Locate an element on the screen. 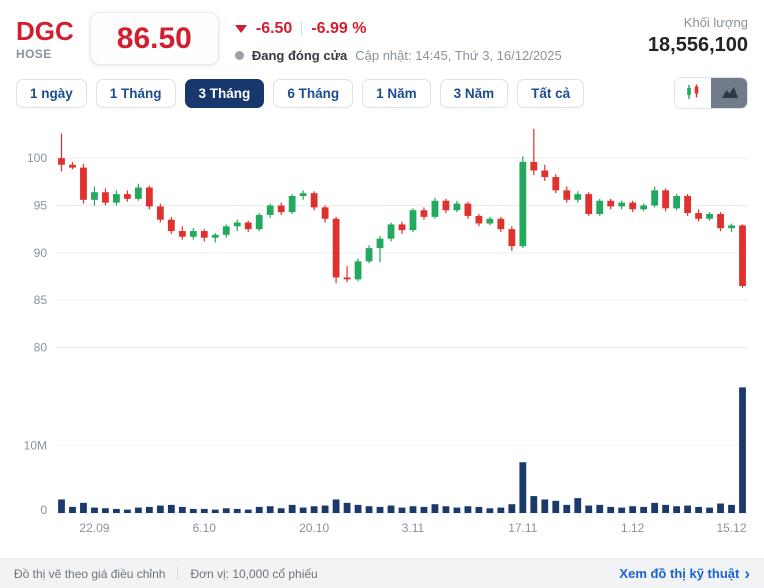  technical-chart-link: Xem đồ thị kỹ thuật › is located at coordinates (684, 573).